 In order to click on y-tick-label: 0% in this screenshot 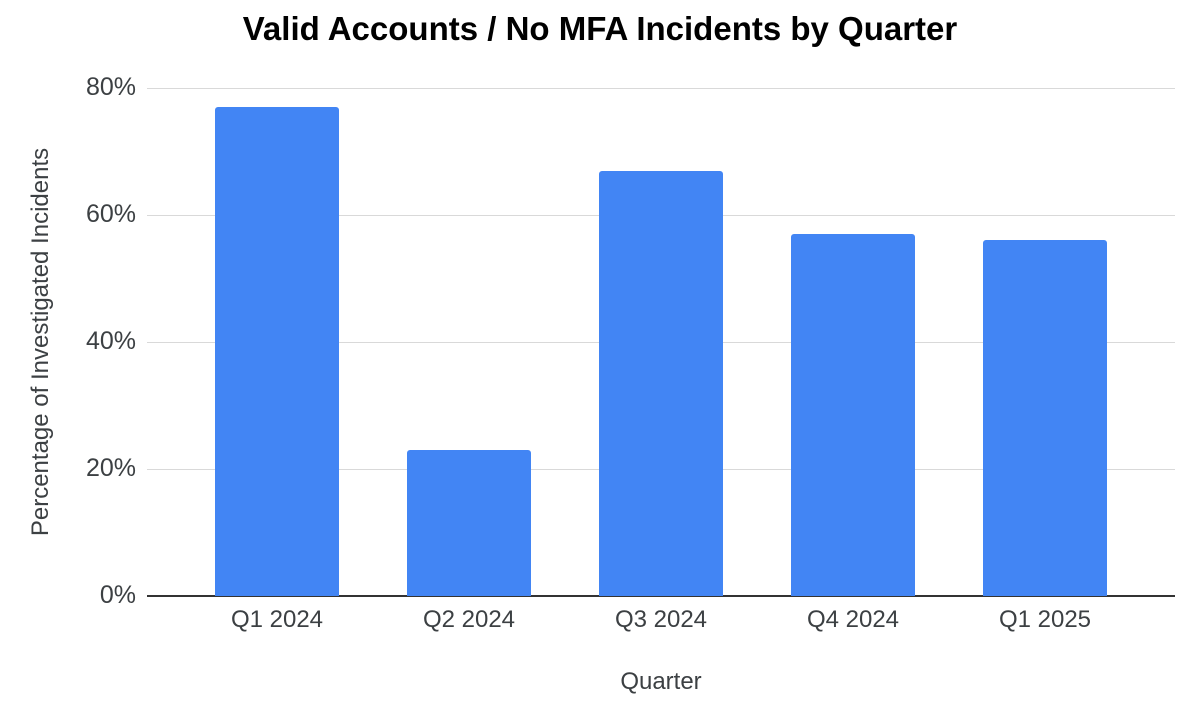, I will do `click(117, 595)`.